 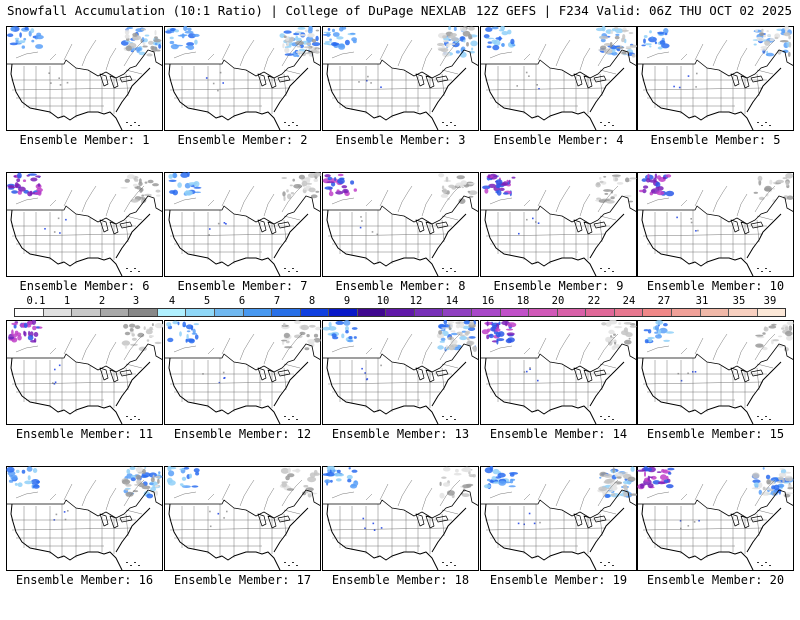 I want to click on member-caption: Ensemble Member: 20, so click(x=715, y=580).